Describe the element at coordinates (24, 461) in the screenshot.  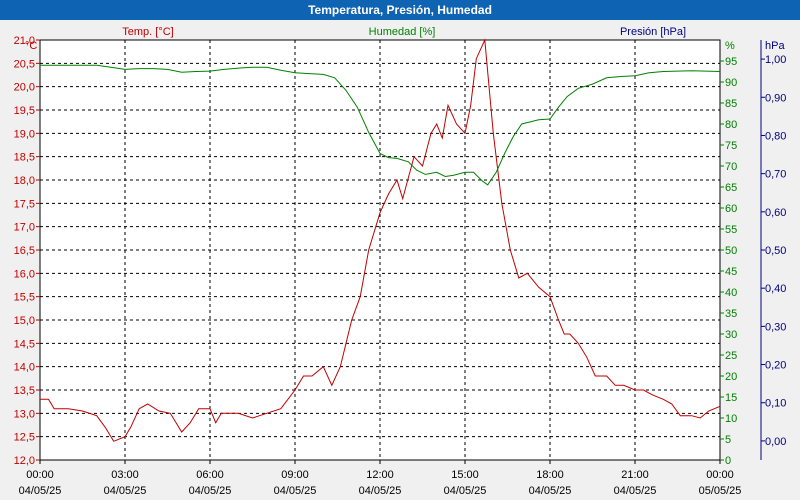
I see `temp-tick-label: 12,0` at that location.